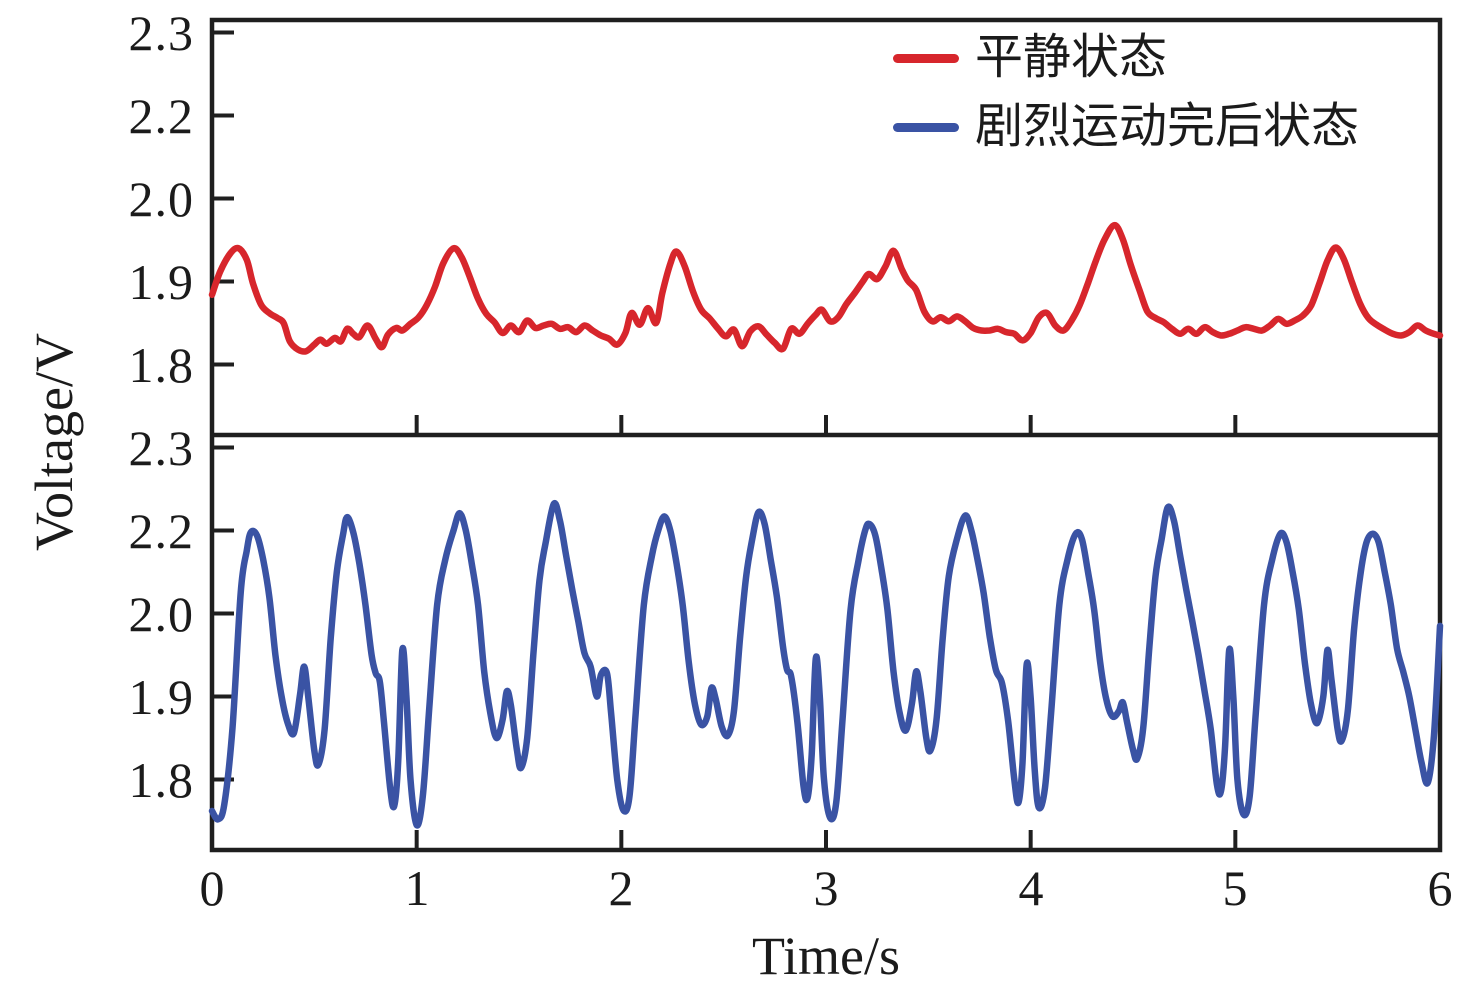 This screenshot has height=1002, width=1476. I want to click on x-tick-label: 6, so click(1440, 888).